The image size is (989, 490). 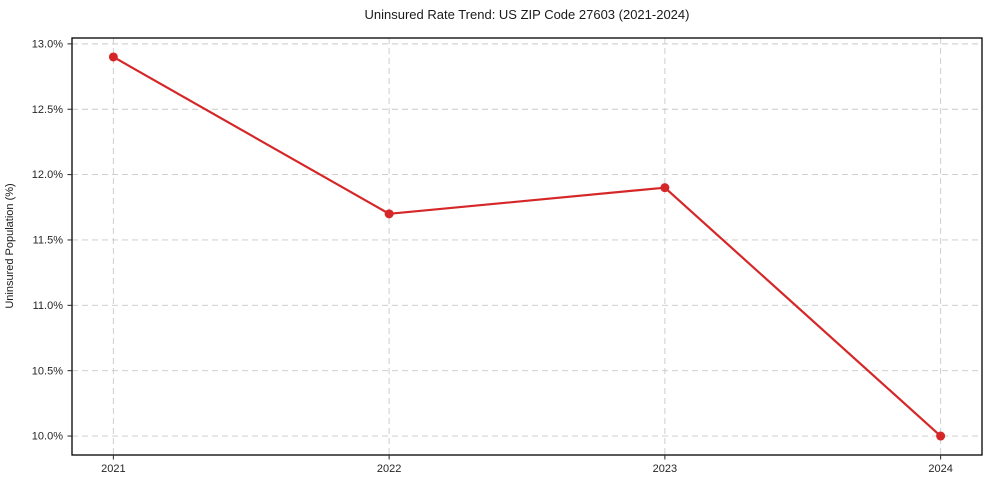 I want to click on y-tick-label: 11.0%, so click(x=48, y=306).